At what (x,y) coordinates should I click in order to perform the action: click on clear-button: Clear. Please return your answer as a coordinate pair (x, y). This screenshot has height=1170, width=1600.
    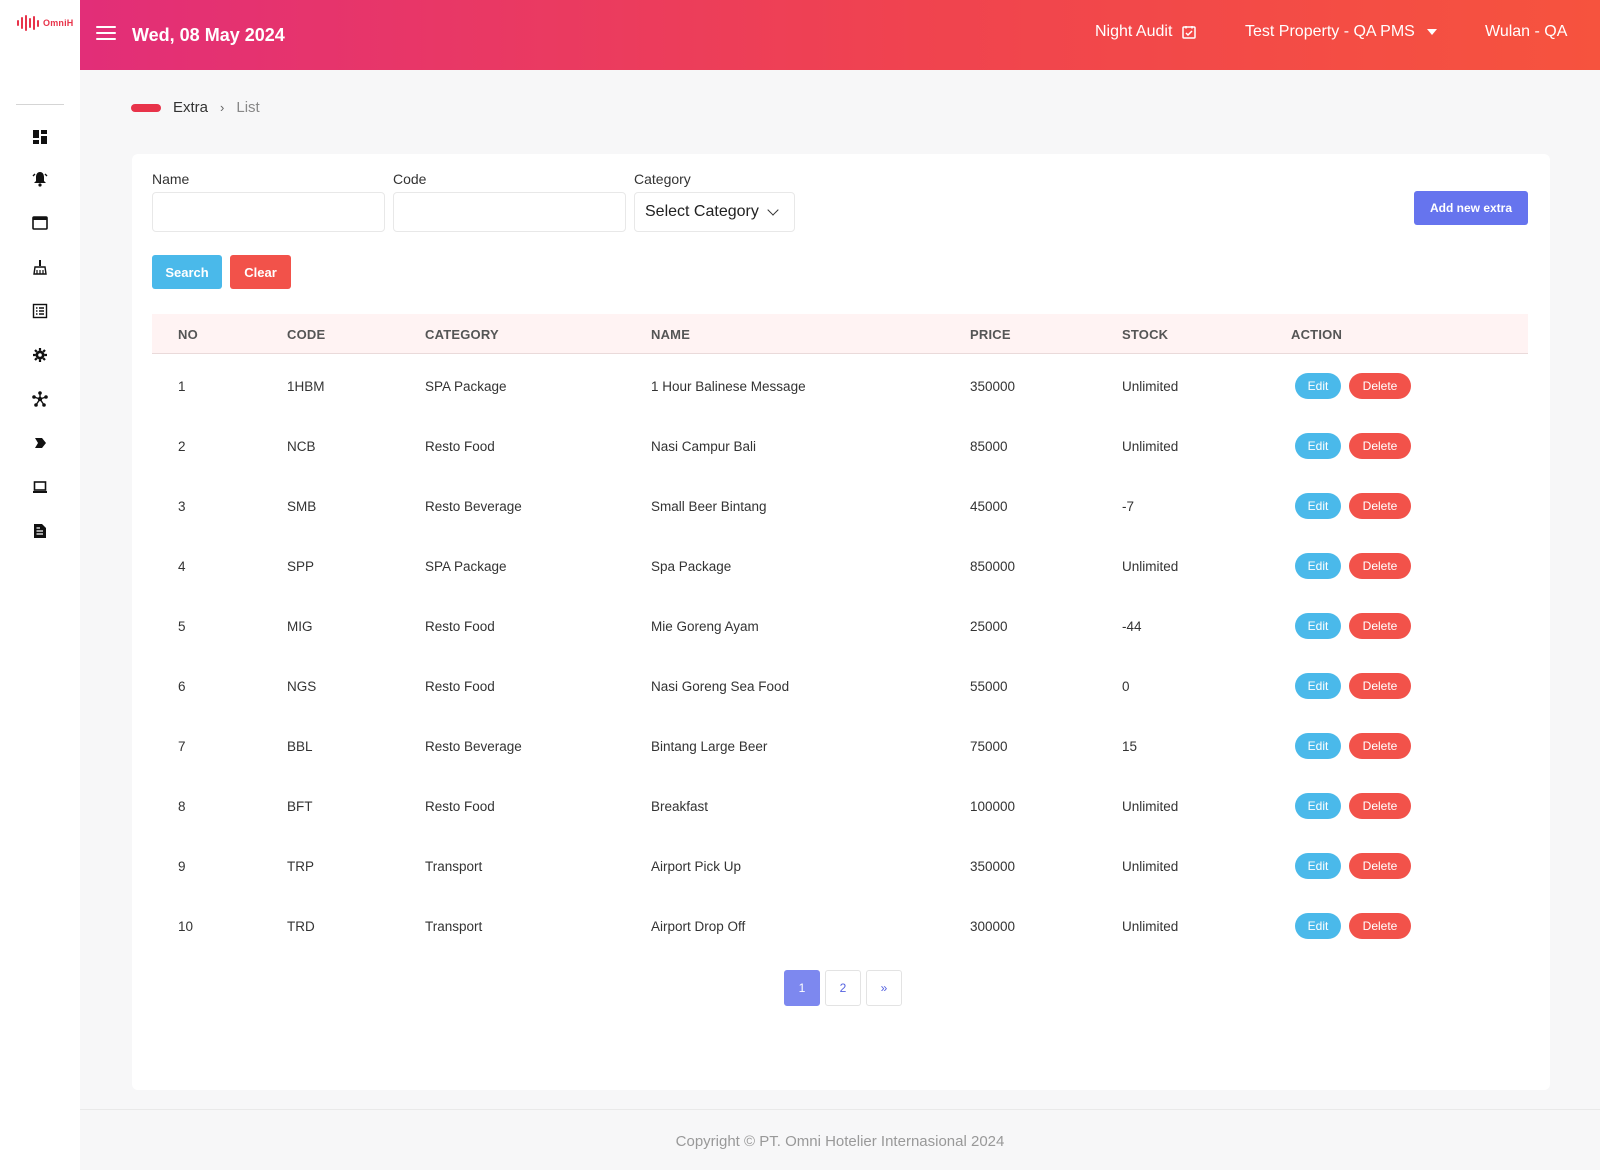
    Looking at the image, I should click on (260, 272).